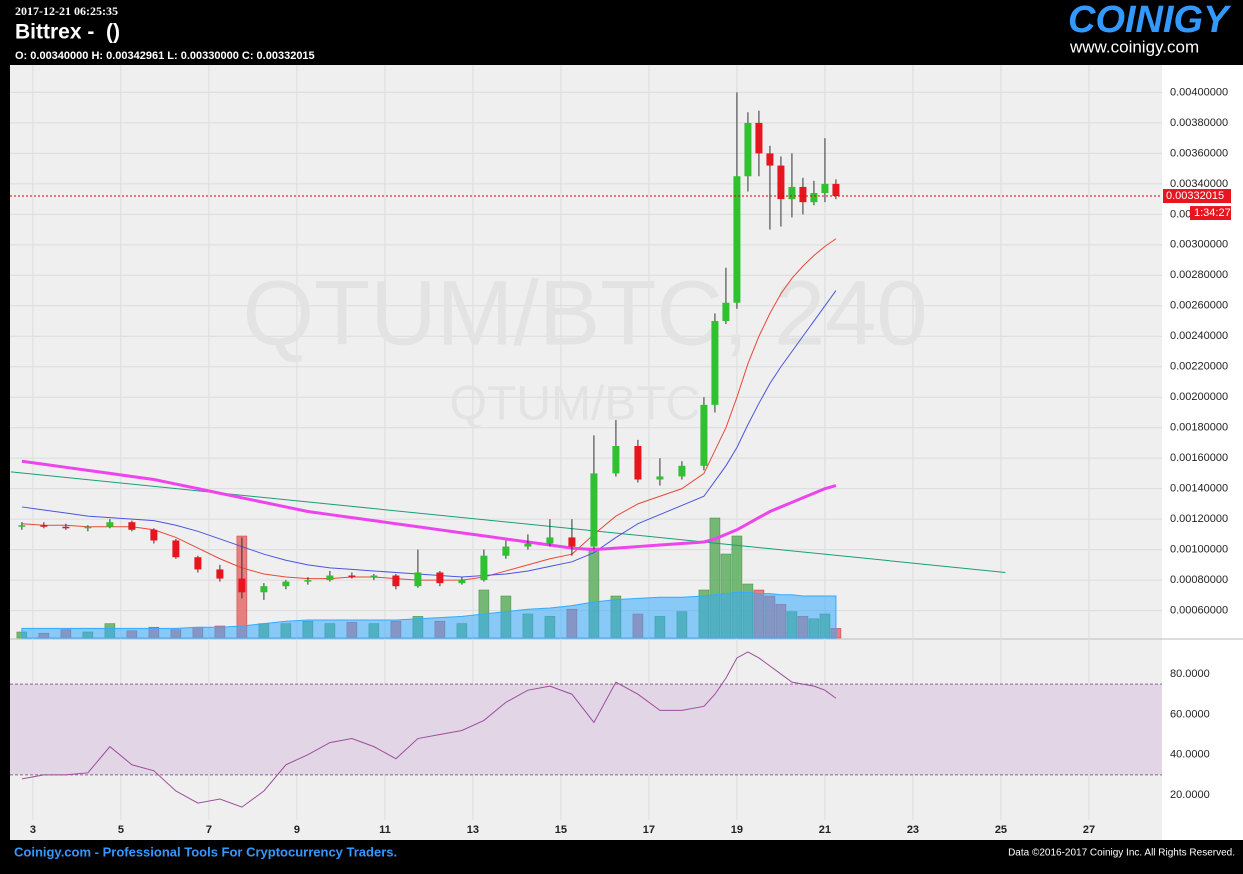  I want to click on y-tick-label: 0.00080000, so click(1199, 580).